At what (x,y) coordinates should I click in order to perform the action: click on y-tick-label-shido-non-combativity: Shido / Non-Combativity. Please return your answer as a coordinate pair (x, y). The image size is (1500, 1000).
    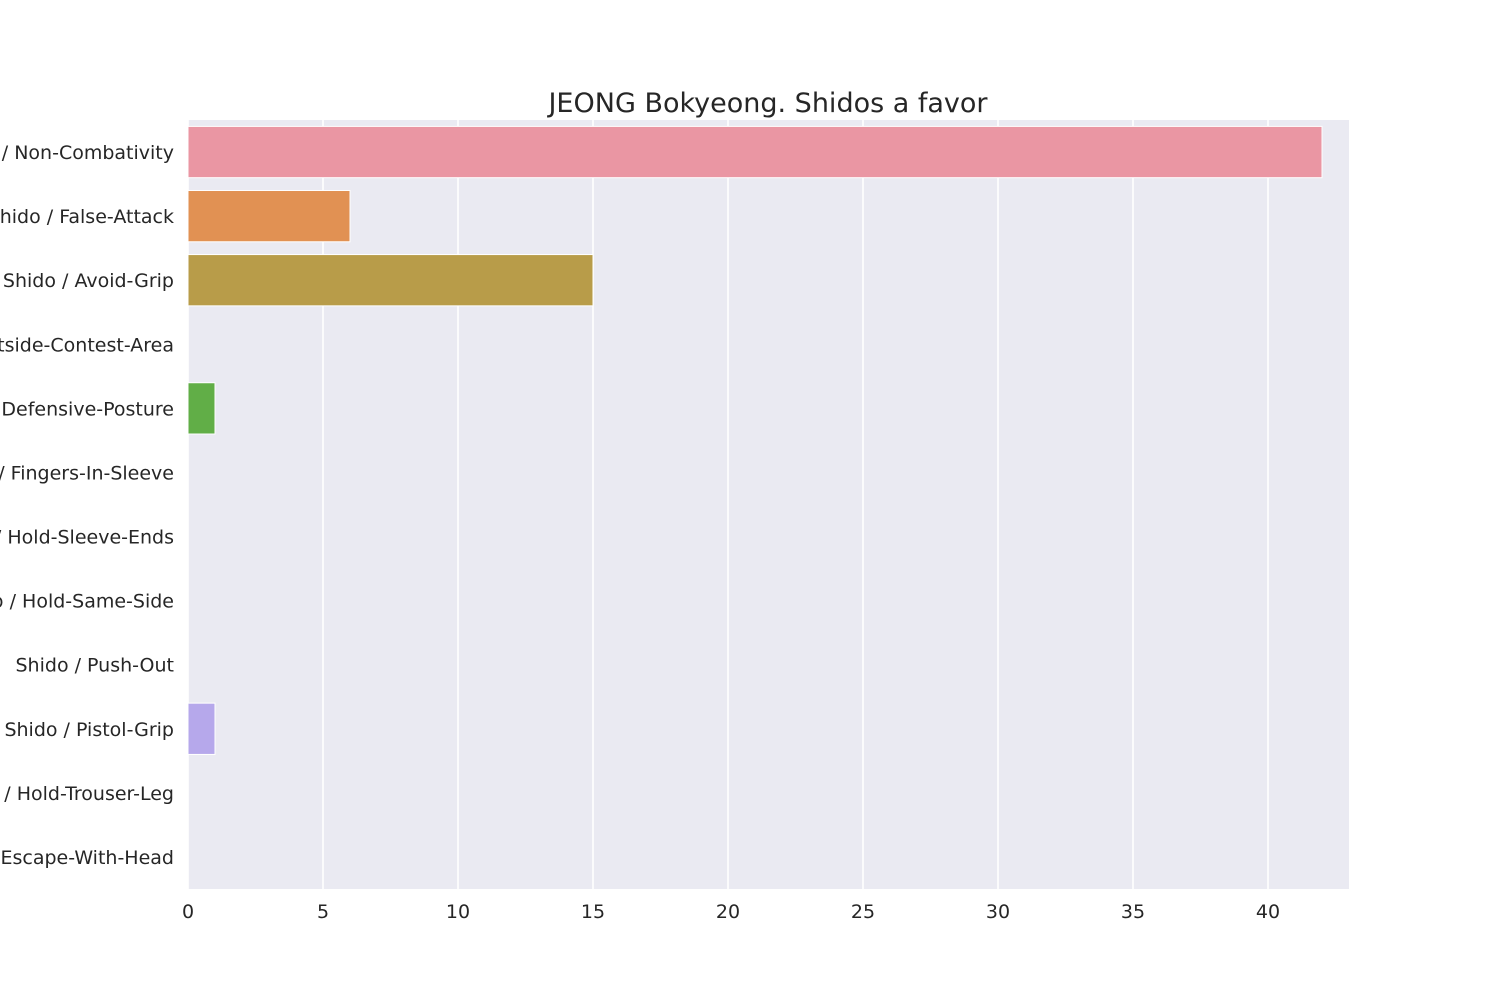
    Looking at the image, I should click on (87, 153).